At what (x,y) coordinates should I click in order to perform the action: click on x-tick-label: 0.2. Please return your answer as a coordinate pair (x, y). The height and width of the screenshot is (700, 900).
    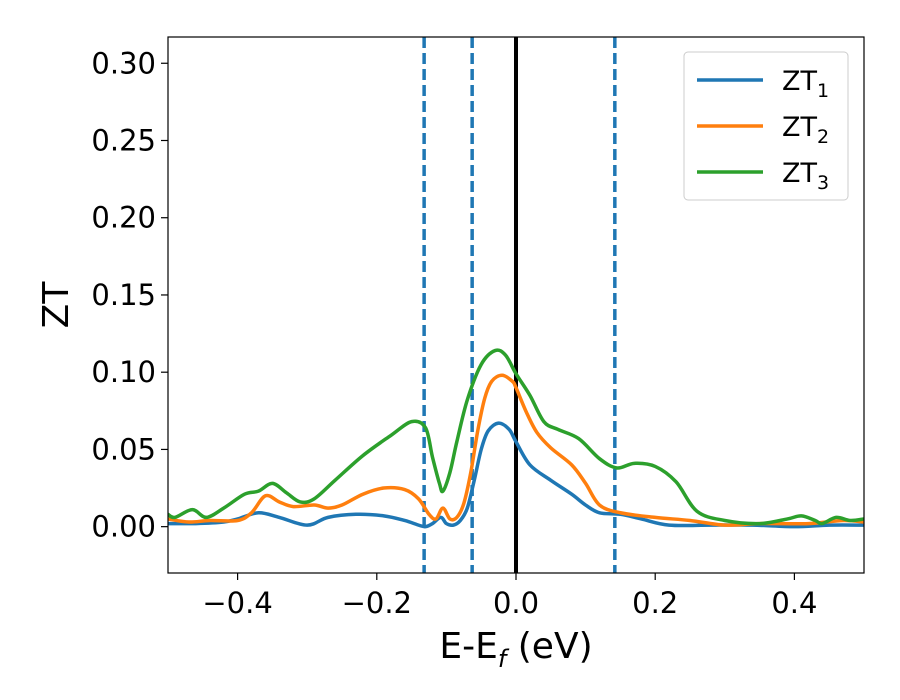
    Looking at the image, I should click on (655, 603).